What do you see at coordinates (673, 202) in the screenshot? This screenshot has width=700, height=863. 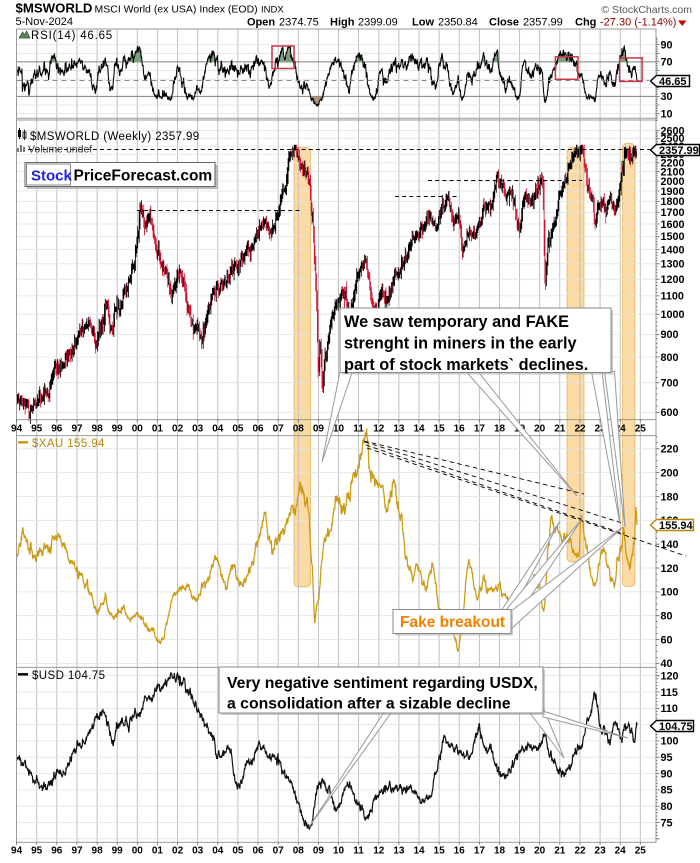 I see `svg-text: 1800` at bounding box center [673, 202].